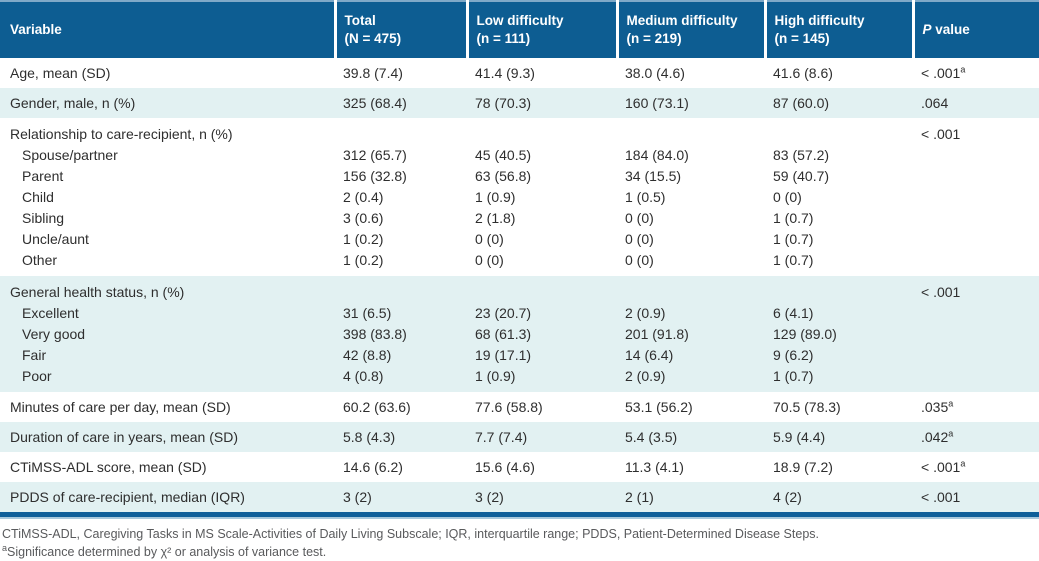  Describe the element at coordinates (655, 73) in the screenshot. I see `value-cell: 38.0 (4.6)` at that location.